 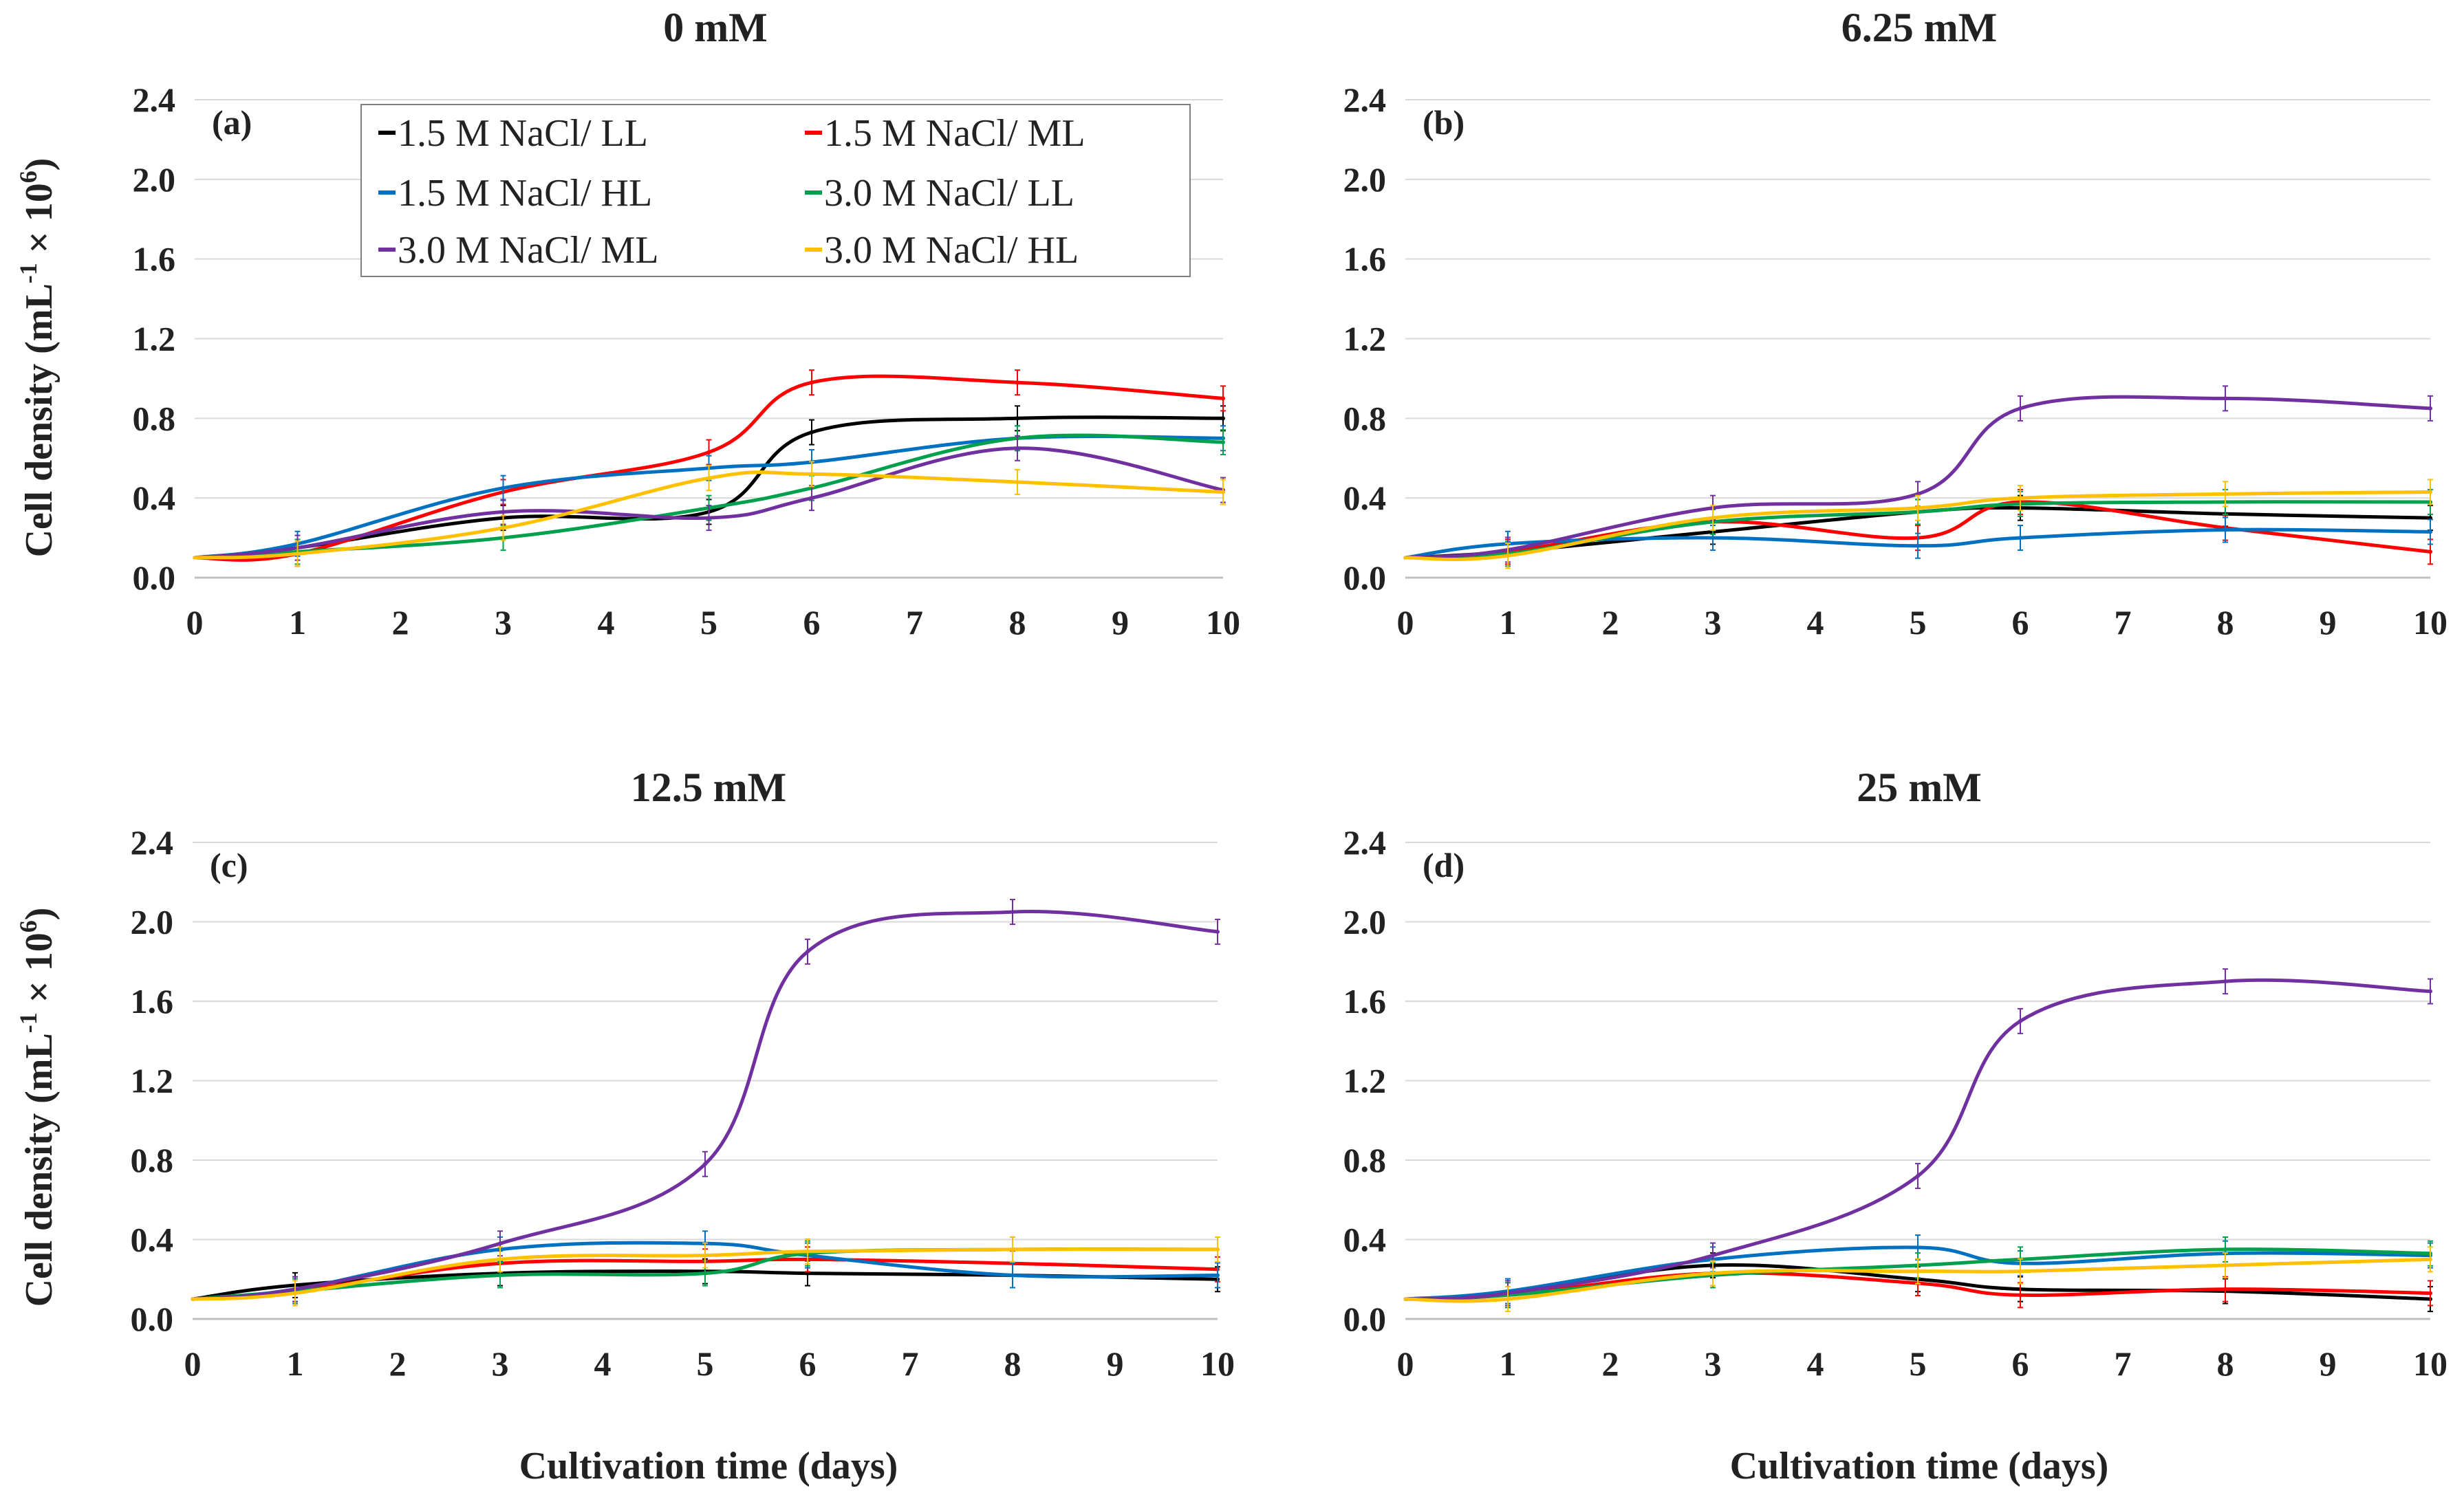 What do you see at coordinates (954, 133) in the screenshot?
I see `legend-label: 1.5 M NaCl/ ML` at bounding box center [954, 133].